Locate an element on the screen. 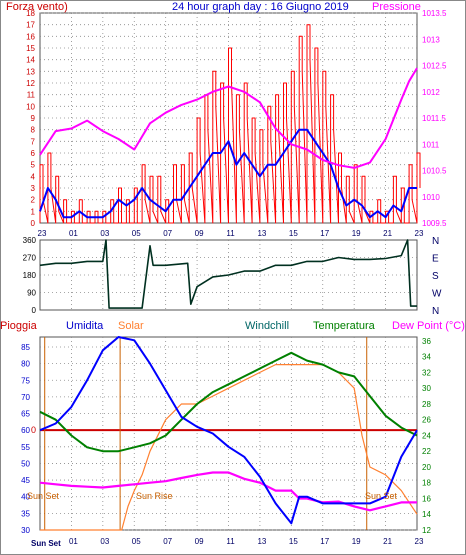 Image resolution: width=466 pixels, height=555 pixels. humidity-tick-label: 30 is located at coordinates (25, 530).